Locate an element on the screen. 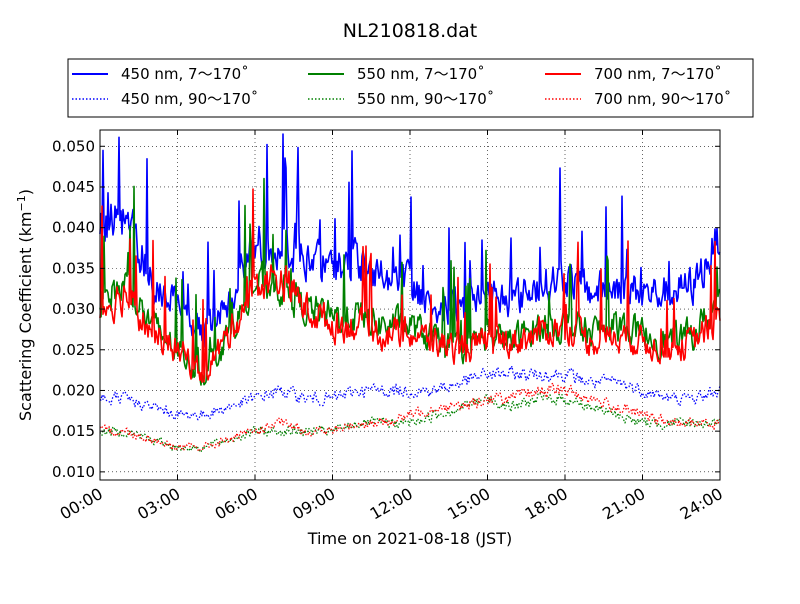 Image resolution: width=800 pixels, height=604 pixels. y-tick-label: 0.020 is located at coordinates (73, 390).